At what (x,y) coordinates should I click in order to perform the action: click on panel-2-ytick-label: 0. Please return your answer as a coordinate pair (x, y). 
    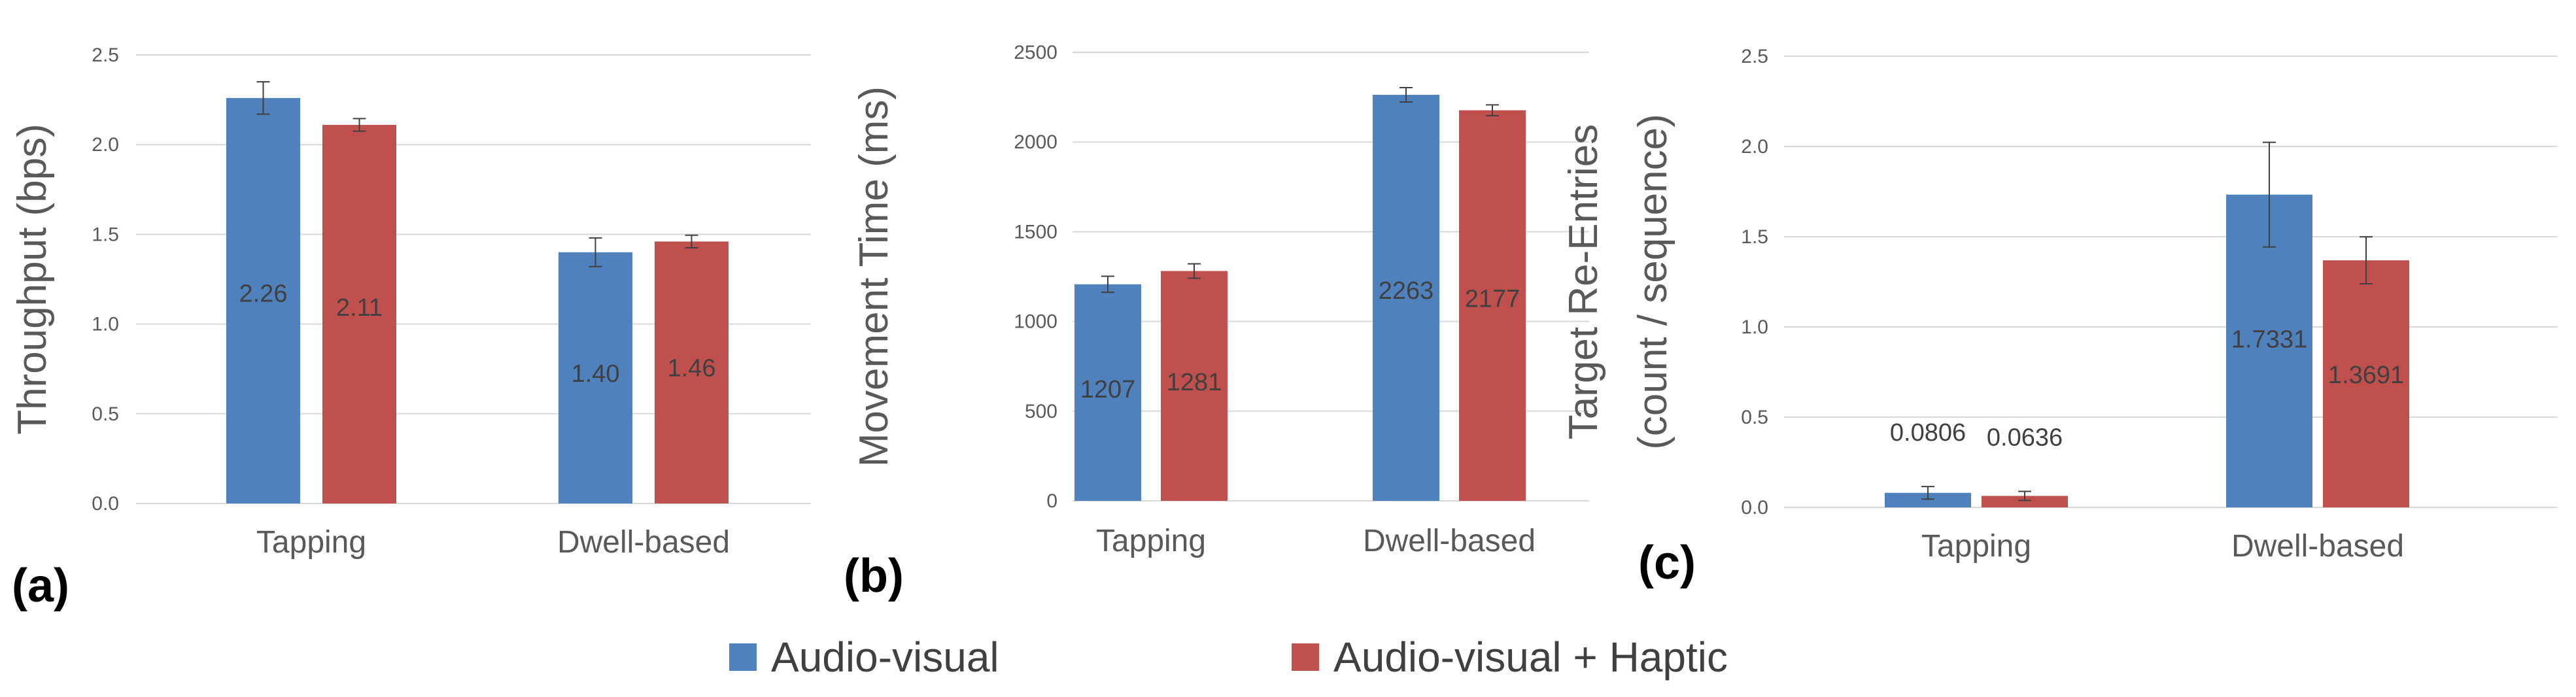
    Looking at the image, I should click on (1052, 501).